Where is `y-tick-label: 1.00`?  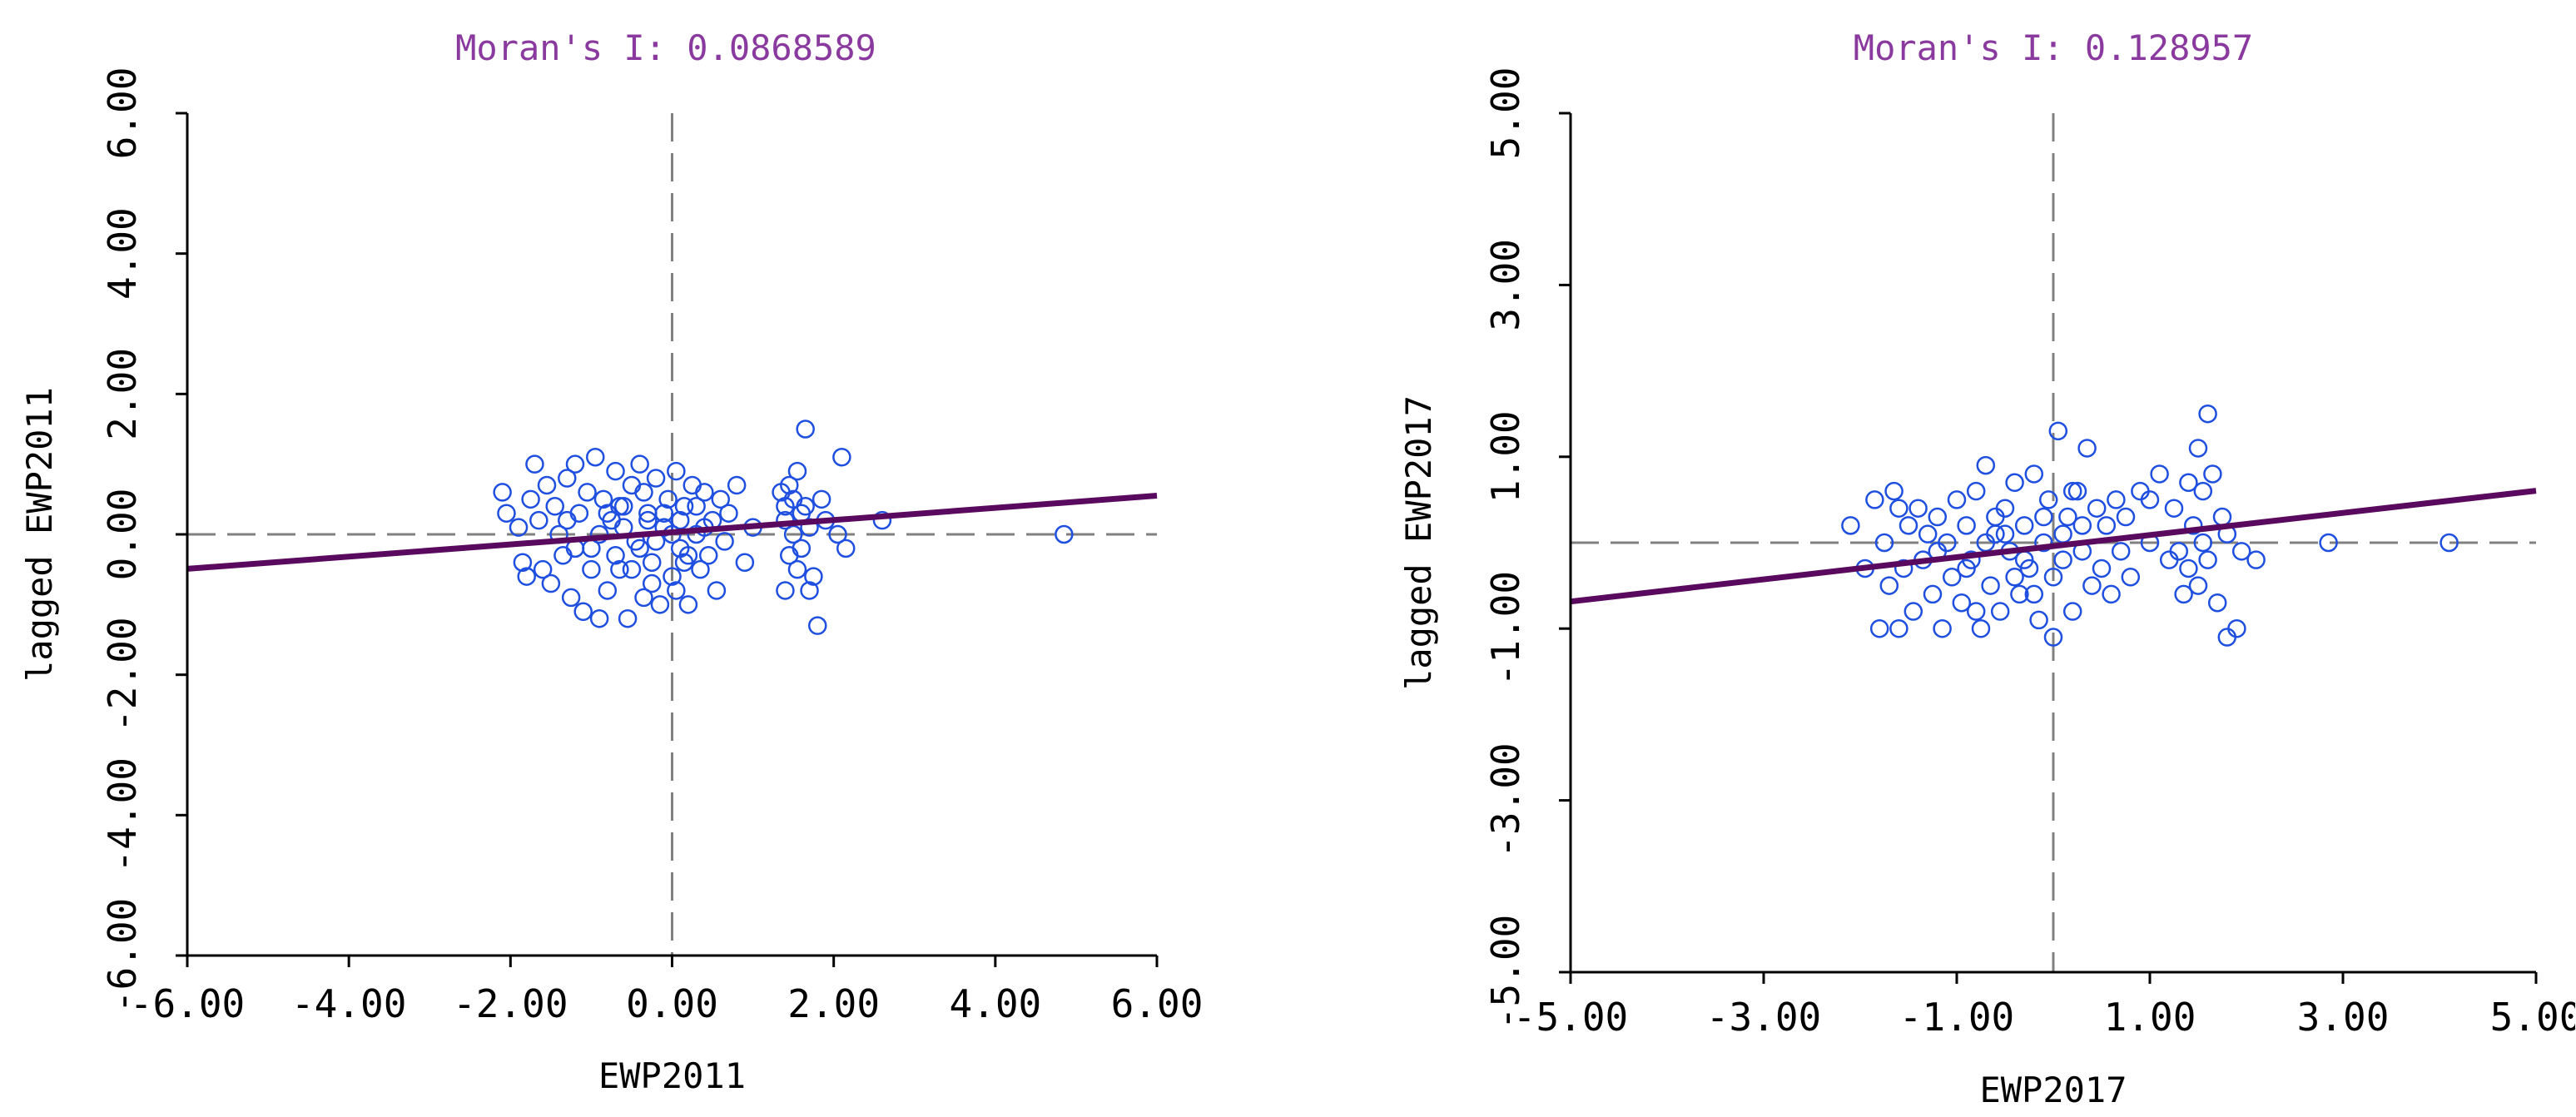
y-tick-label: 1.00 is located at coordinates (1505, 456).